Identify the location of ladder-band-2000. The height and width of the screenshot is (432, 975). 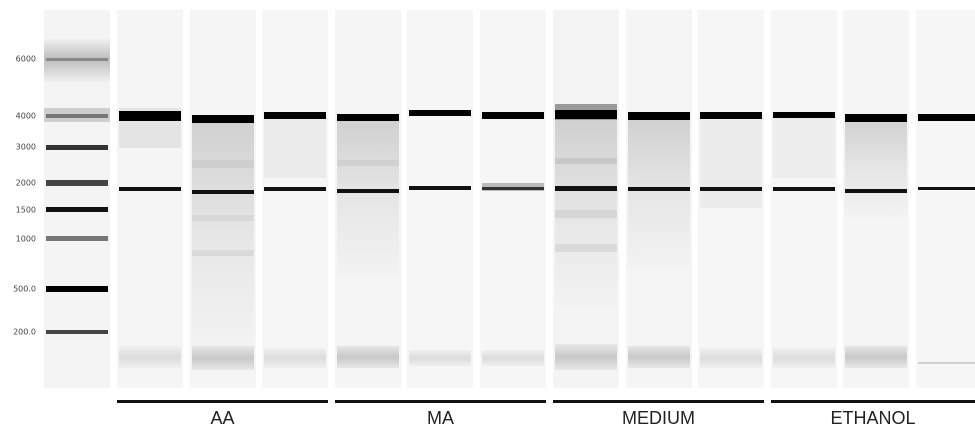
(77, 183).